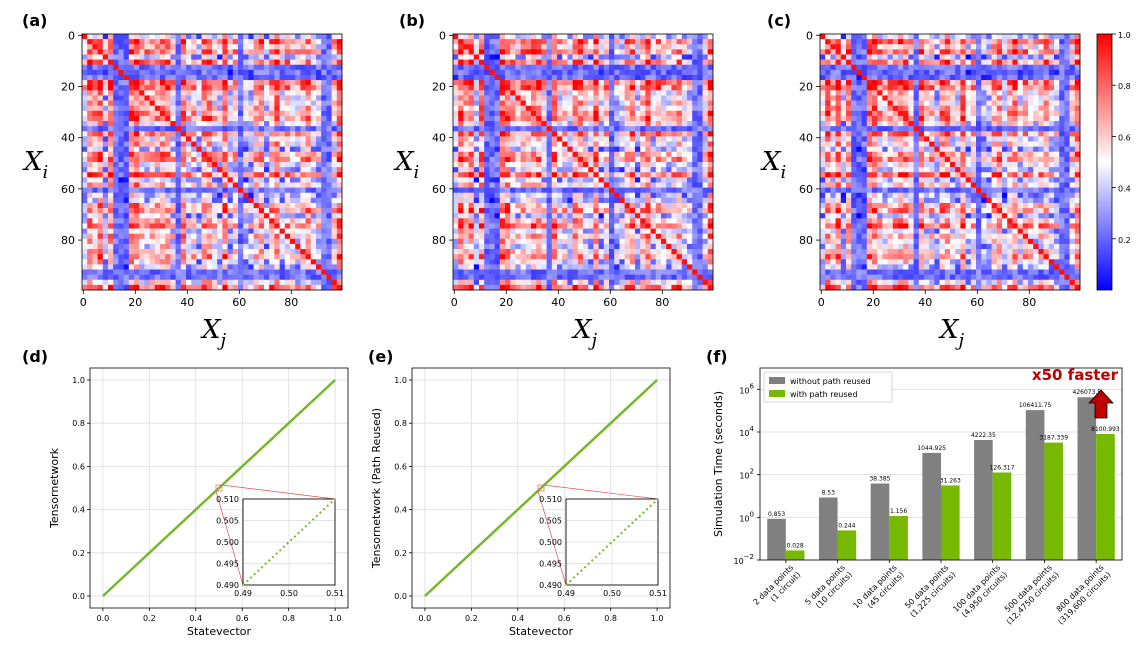 The width and height of the screenshot is (1140, 669). I want to click on bar-value-label: 1.156, so click(898, 511).